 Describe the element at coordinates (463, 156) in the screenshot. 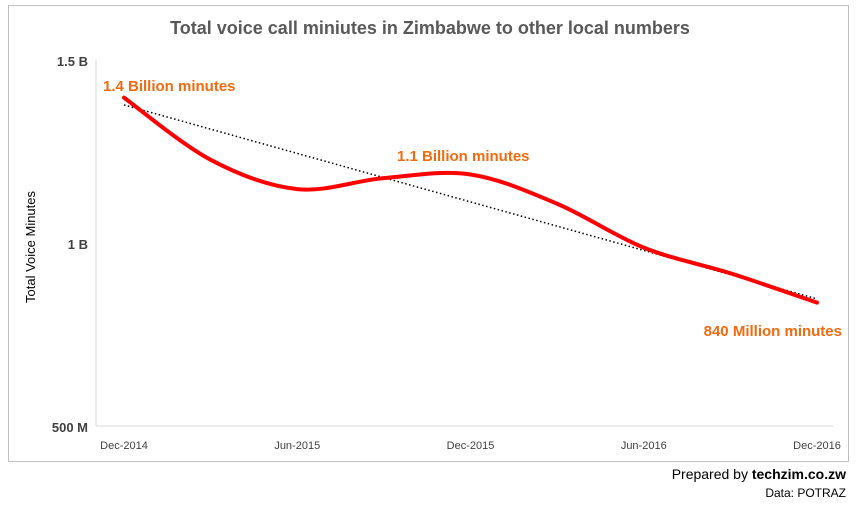

I see `data-annotation: 1.1 Billion minutes` at that location.